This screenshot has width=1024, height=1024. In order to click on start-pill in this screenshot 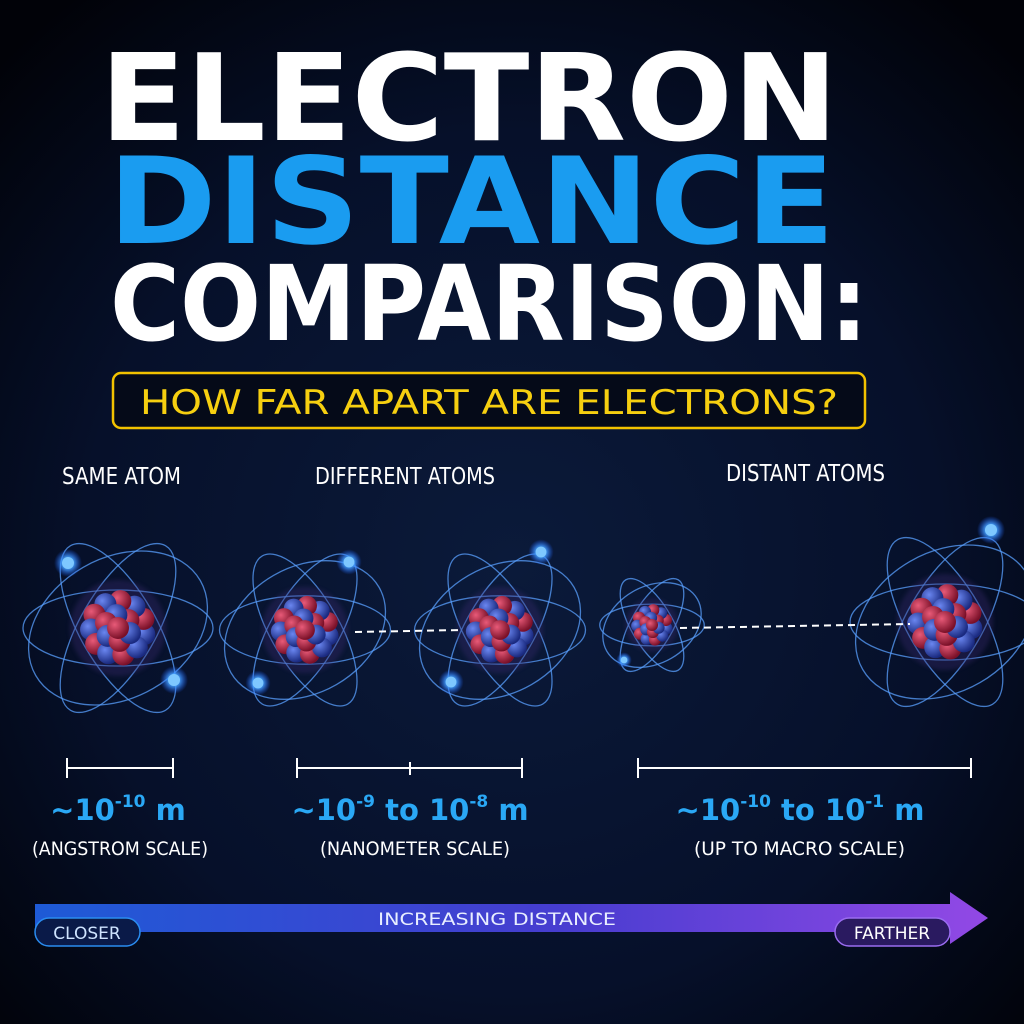, I will do `click(87, 932)`.